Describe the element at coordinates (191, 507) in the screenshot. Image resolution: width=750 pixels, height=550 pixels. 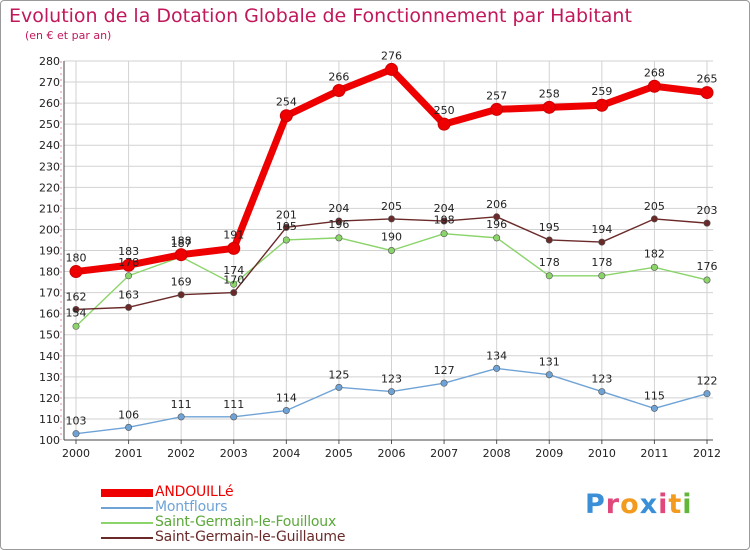
I see `legend-label: Montflours` at that location.